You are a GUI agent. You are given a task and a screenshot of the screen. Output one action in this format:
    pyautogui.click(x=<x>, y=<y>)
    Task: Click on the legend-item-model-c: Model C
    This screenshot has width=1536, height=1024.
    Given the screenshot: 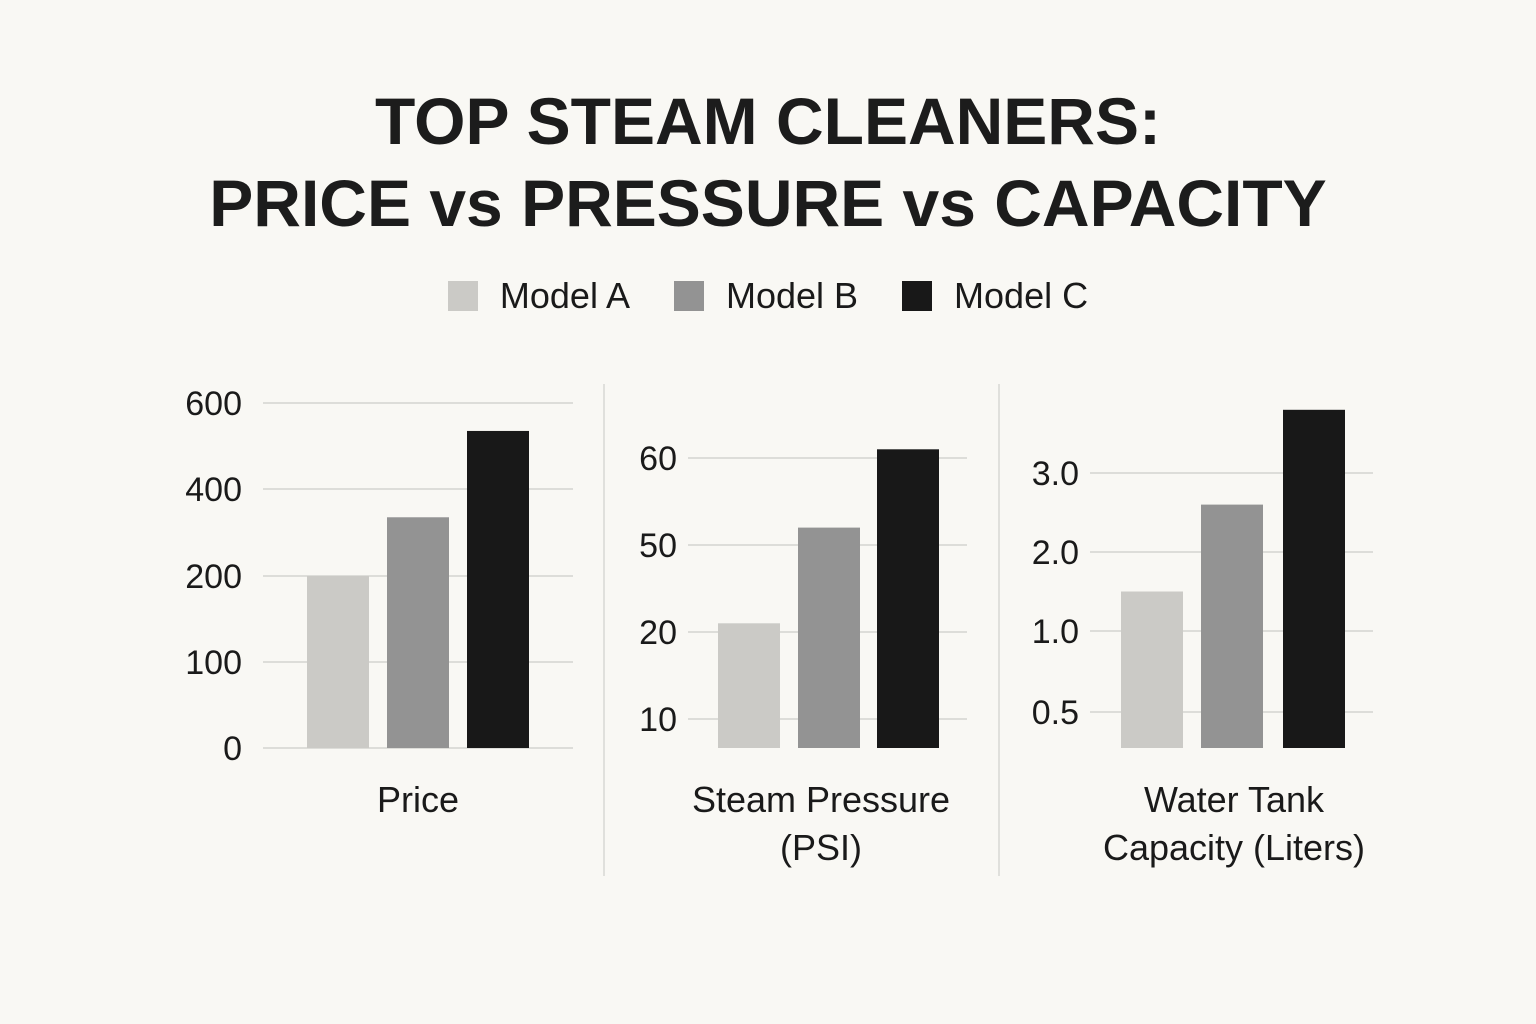 What is the action you would take?
    pyautogui.click(x=995, y=296)
    